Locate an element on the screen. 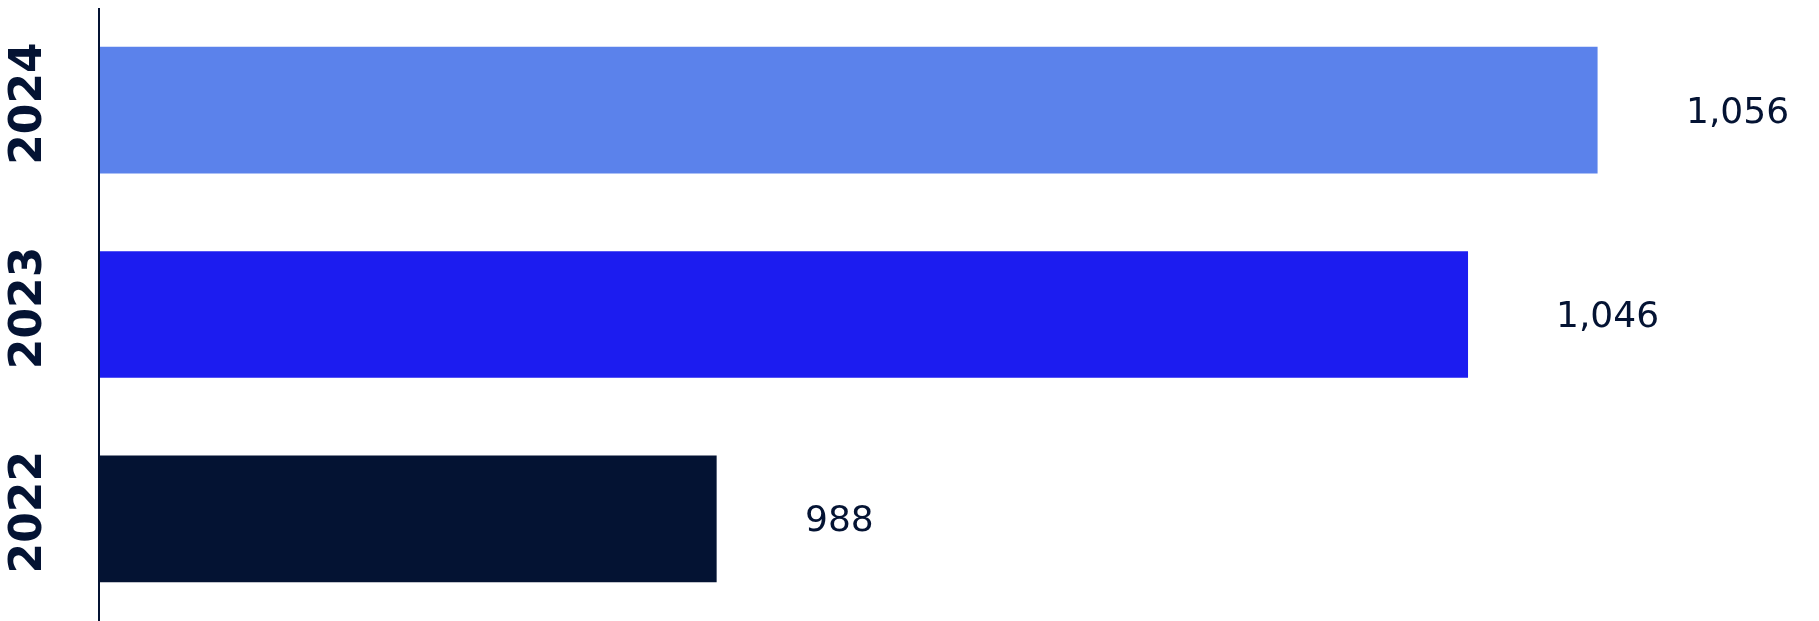 The image size is (1819, 621). data-label: 1,056 is located at coordinates (1738, 110).